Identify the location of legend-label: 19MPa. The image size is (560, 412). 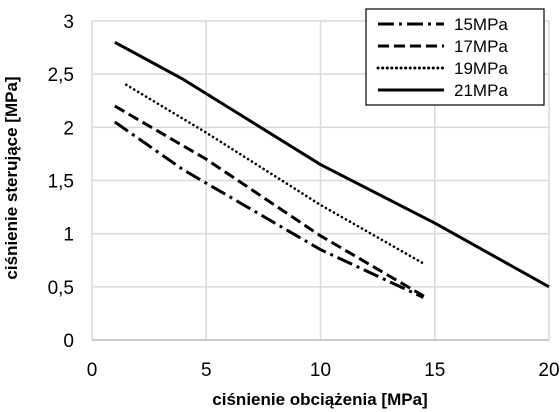
(481, 68).